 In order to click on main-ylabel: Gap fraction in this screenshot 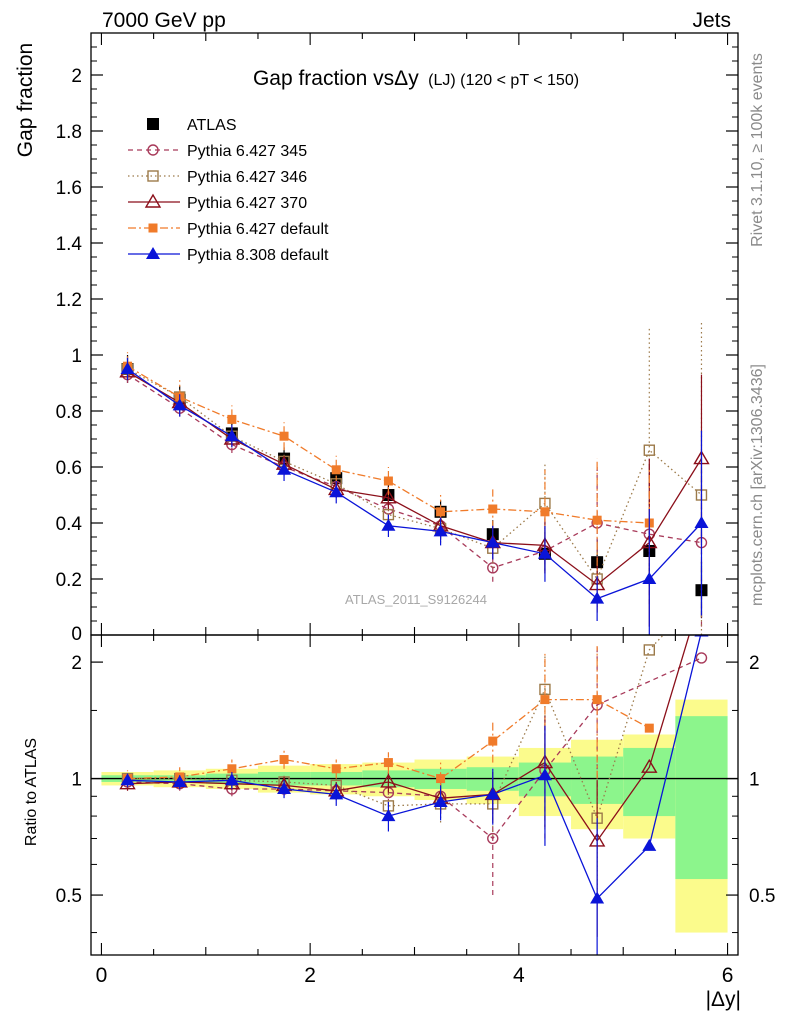, I will do `click(25, 100)`.